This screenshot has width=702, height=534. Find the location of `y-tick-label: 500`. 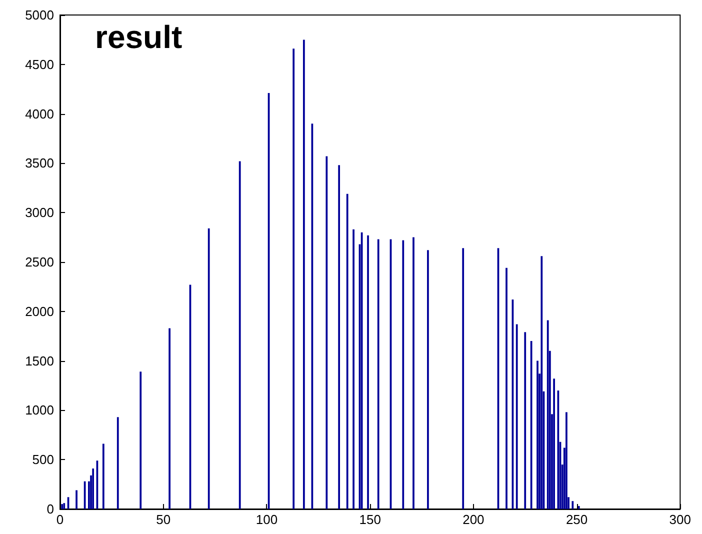

y-tick-label: 500 is located at coordinates (43, 460).